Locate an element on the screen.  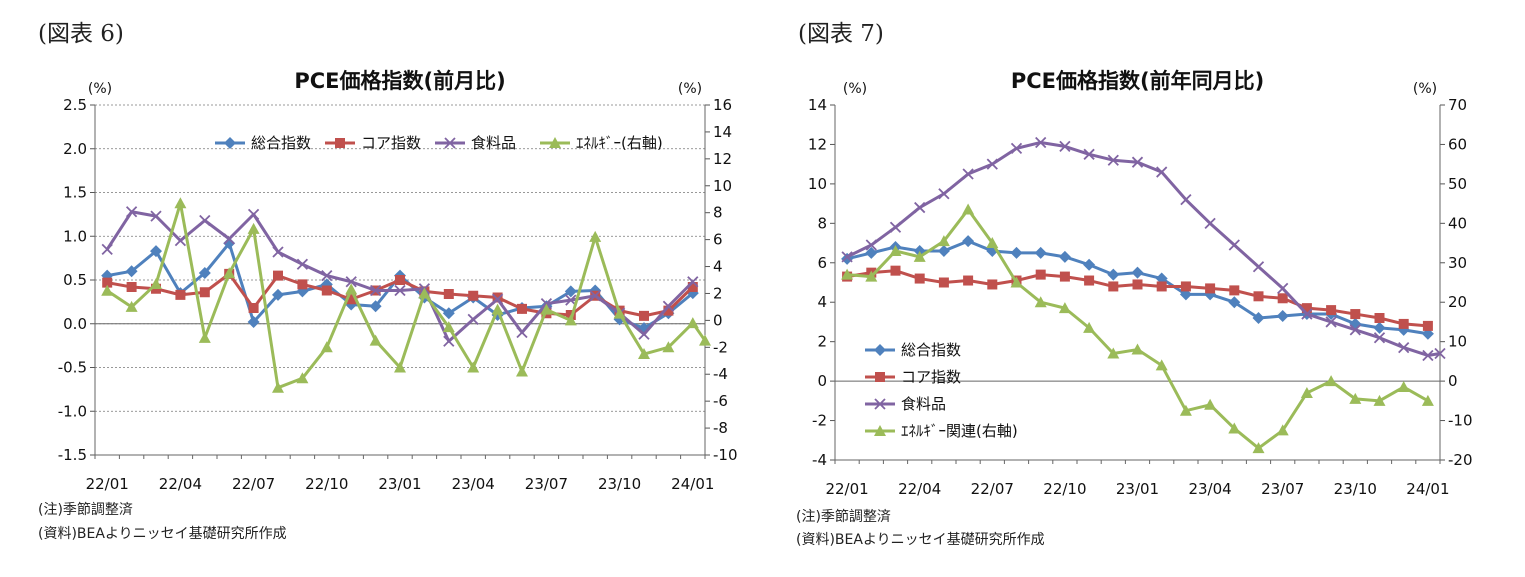
y-tick-label-left: 10 is located at coordinates (817, 184).